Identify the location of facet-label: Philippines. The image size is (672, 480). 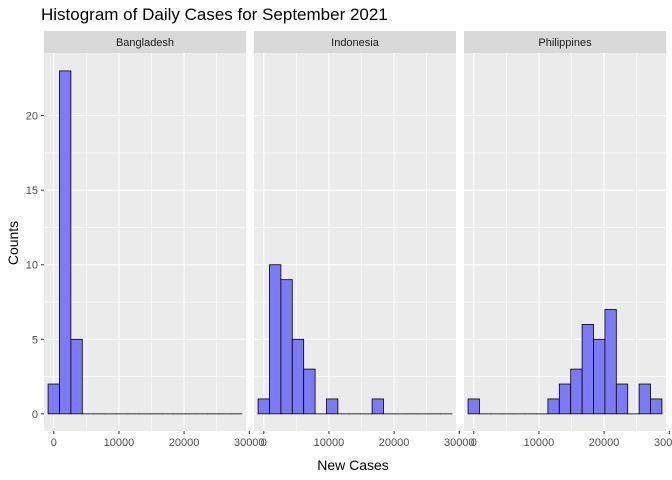
(565, 43).